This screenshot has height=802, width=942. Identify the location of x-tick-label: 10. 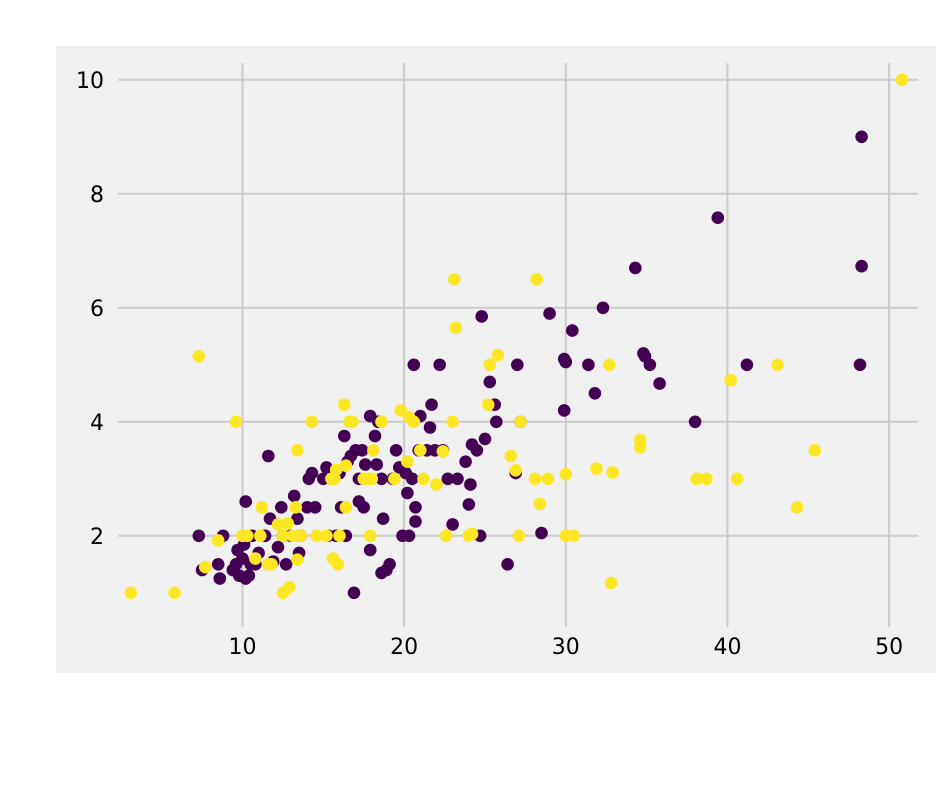
(242, 647).